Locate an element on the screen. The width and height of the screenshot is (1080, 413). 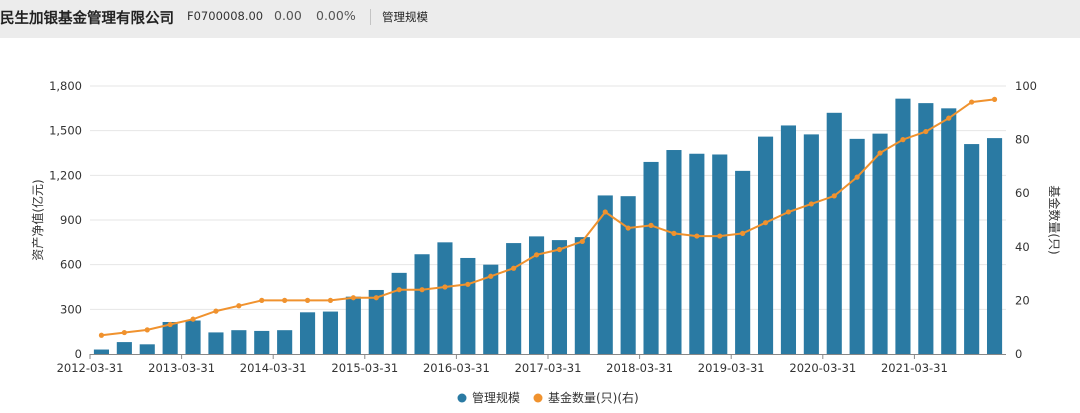
header-divider is located at coordinates (370, 17).